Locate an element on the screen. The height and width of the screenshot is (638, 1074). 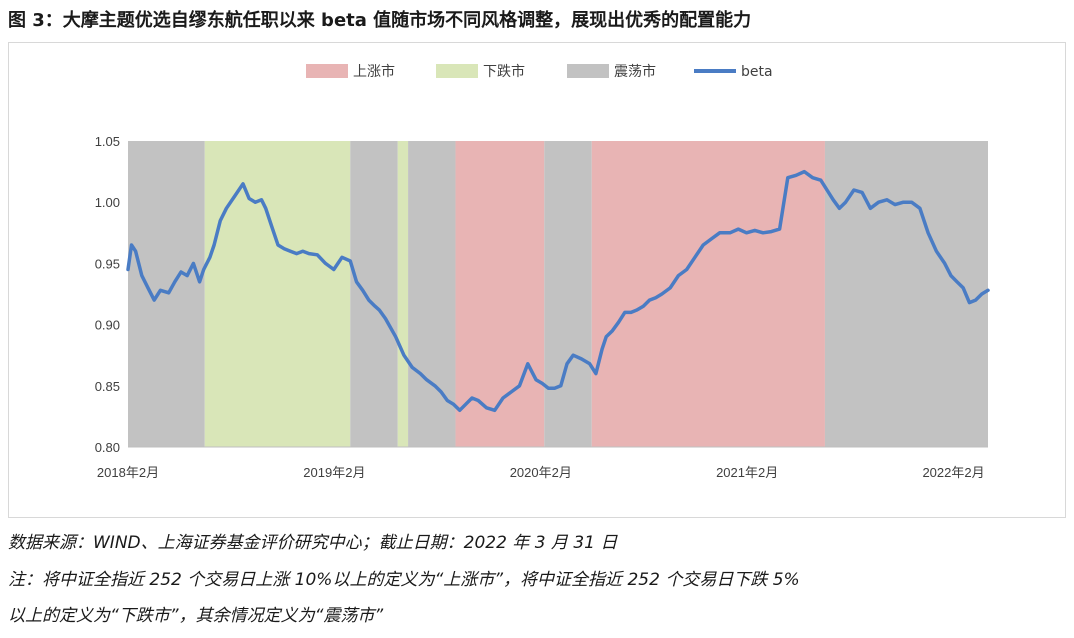
legend-label: 下跌市 is located at coordinates (504, 71).